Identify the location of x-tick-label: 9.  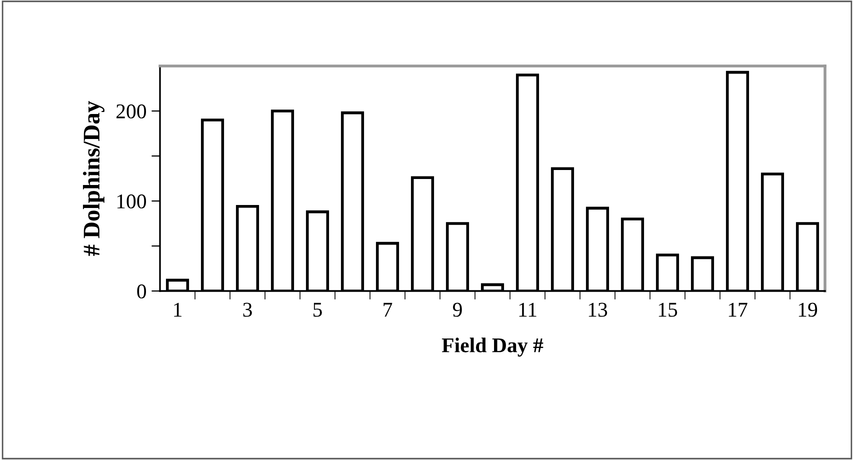
(457, 309).